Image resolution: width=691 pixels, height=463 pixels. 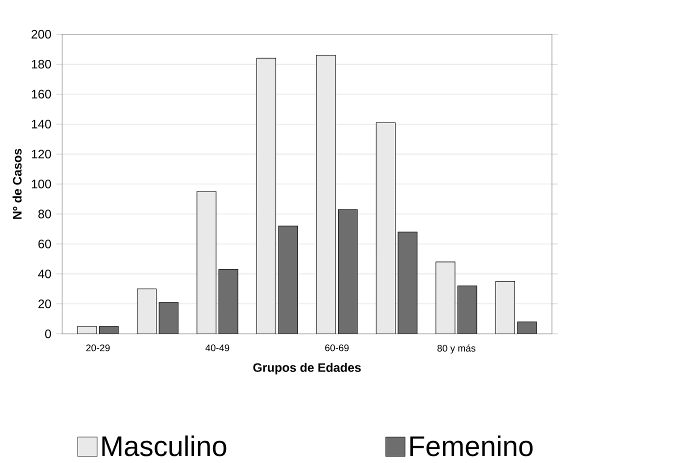 I want to click on x-tick-label: 40-49, so click(x=217, y=348).